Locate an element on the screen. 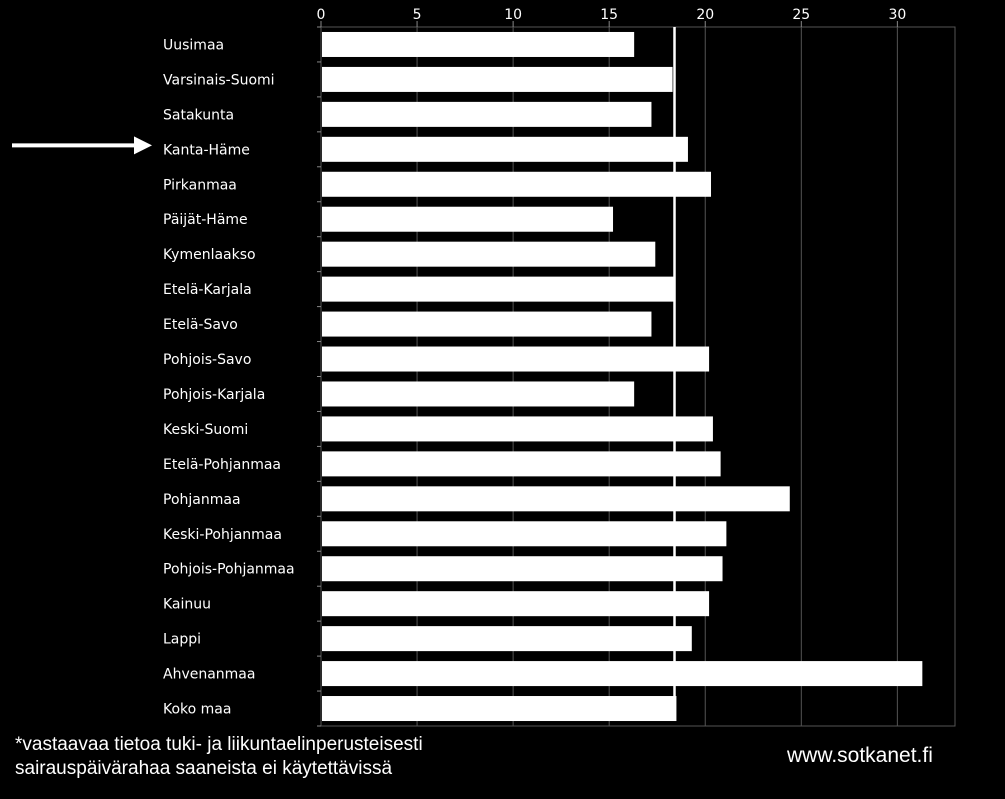 The width and height of the screenshot is (1005, 799). category-label: Varsinais-Suomi is located at coordinates (219, 80).